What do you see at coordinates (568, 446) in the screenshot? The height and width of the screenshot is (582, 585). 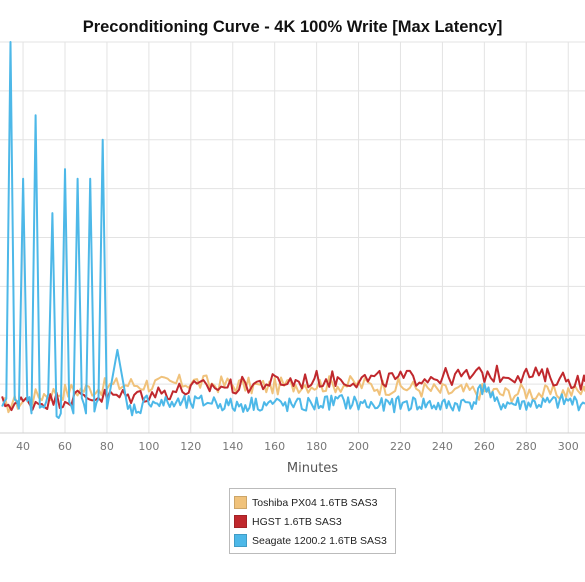 I see `x-tick-label: 300` at bounding box center [568, 446].